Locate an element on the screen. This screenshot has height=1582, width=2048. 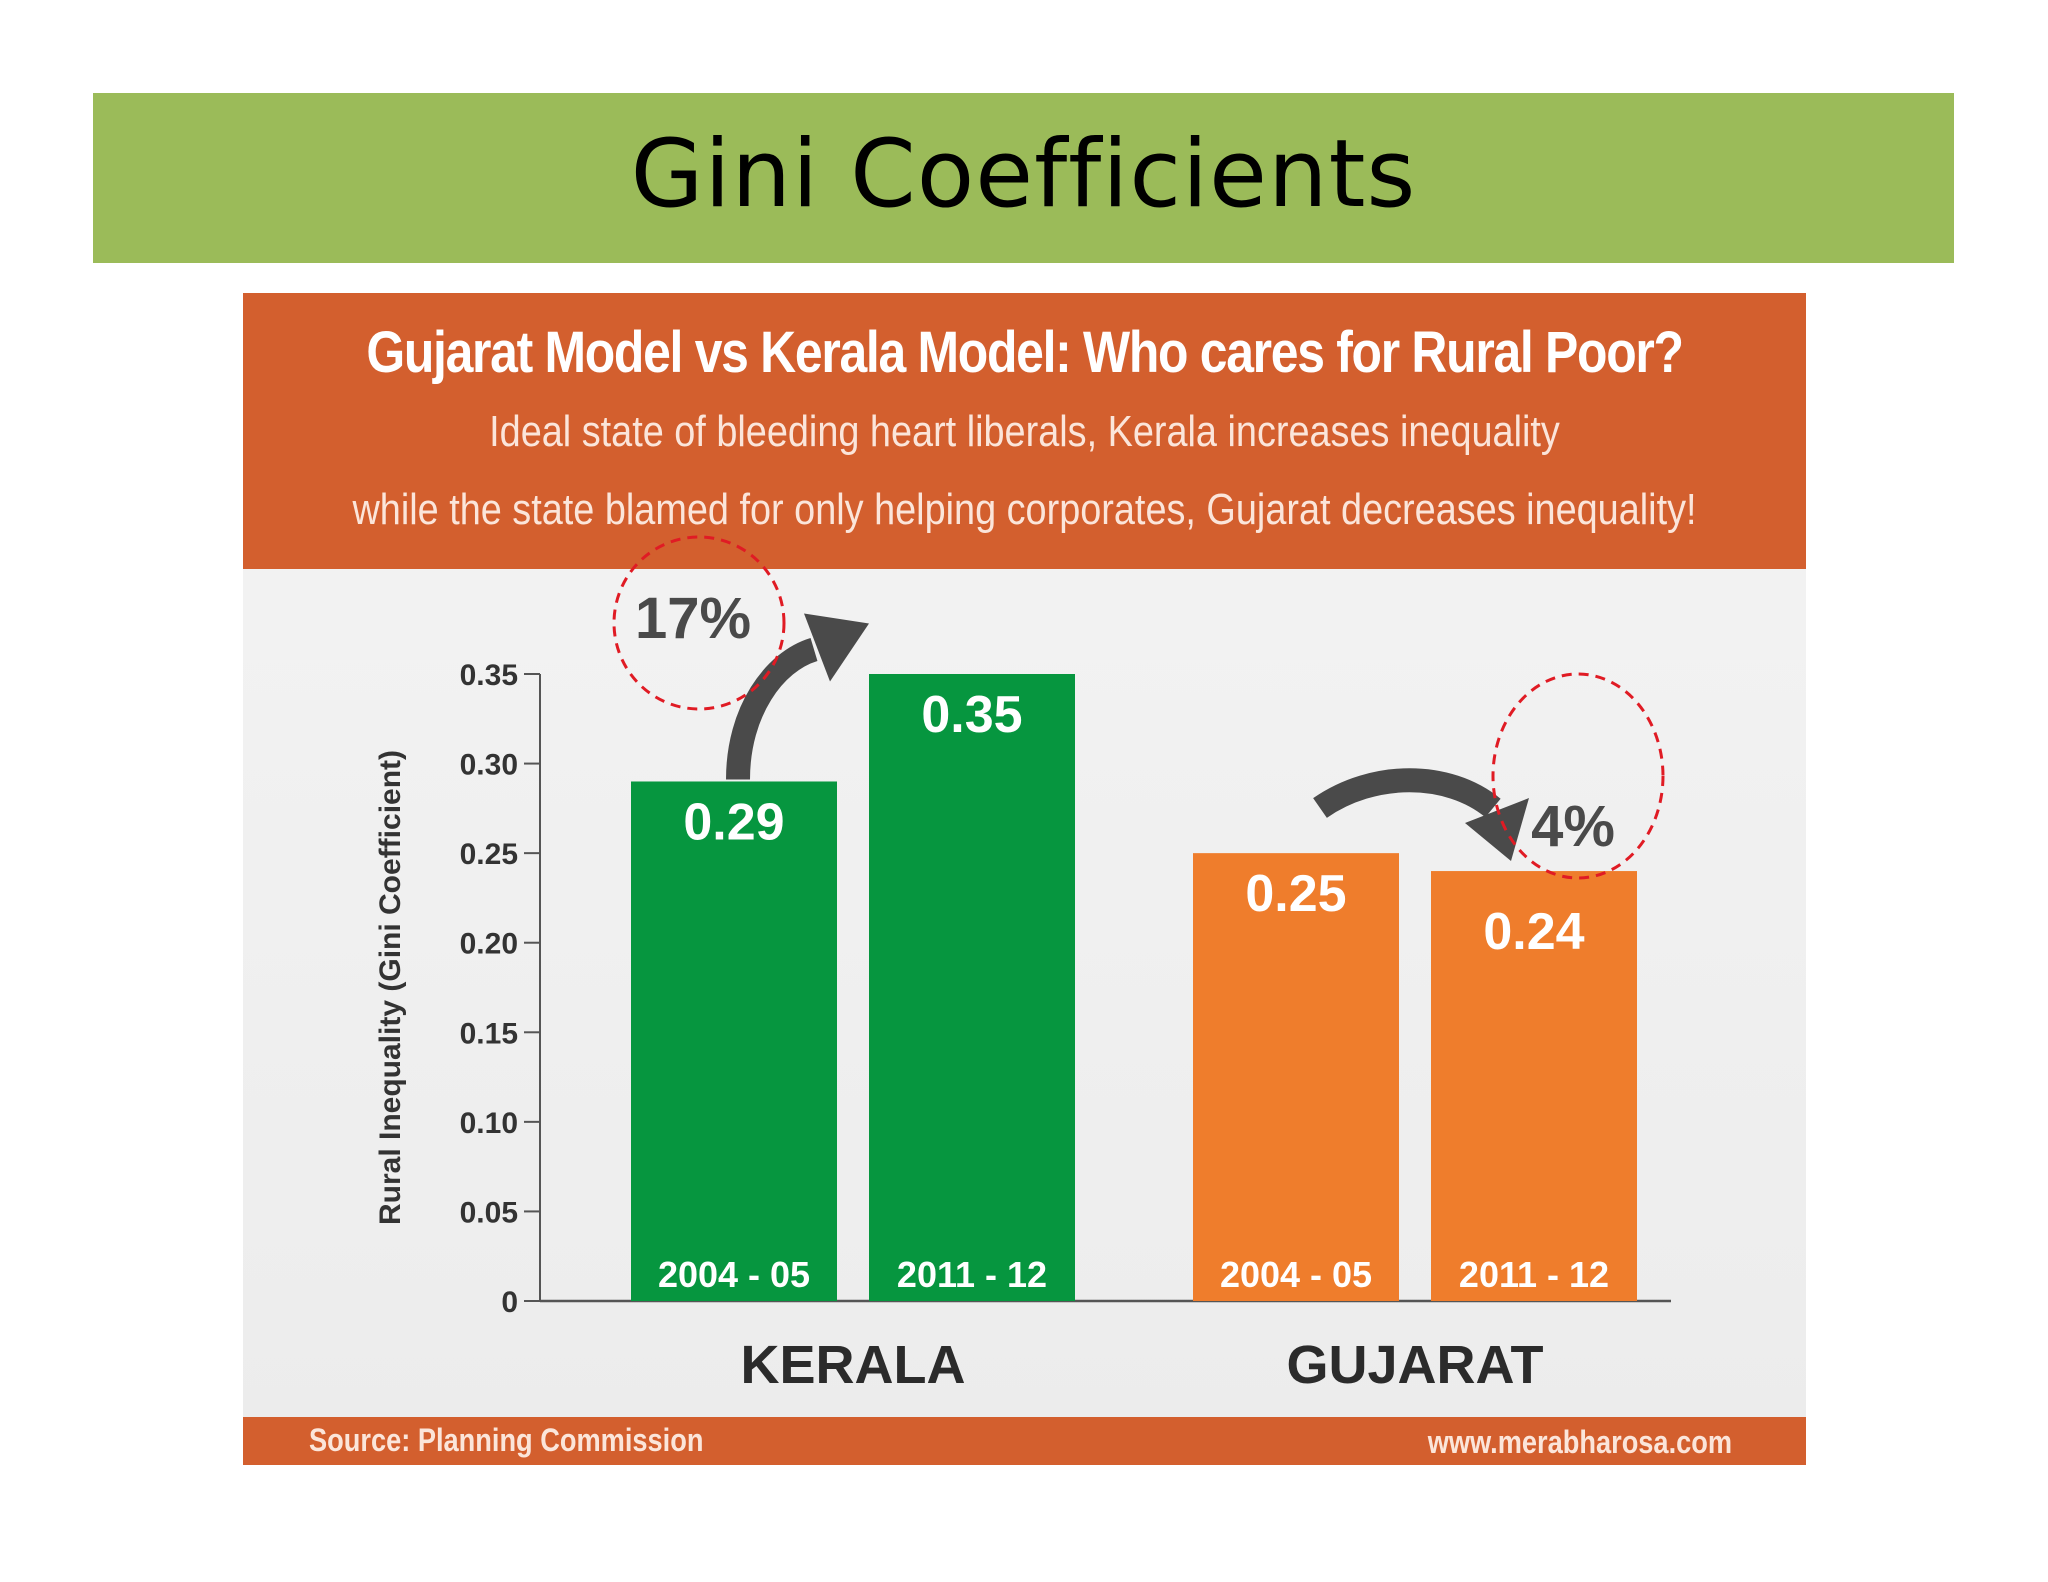
y-tick-label: 0.10 is located at coordinates (489, 1123).